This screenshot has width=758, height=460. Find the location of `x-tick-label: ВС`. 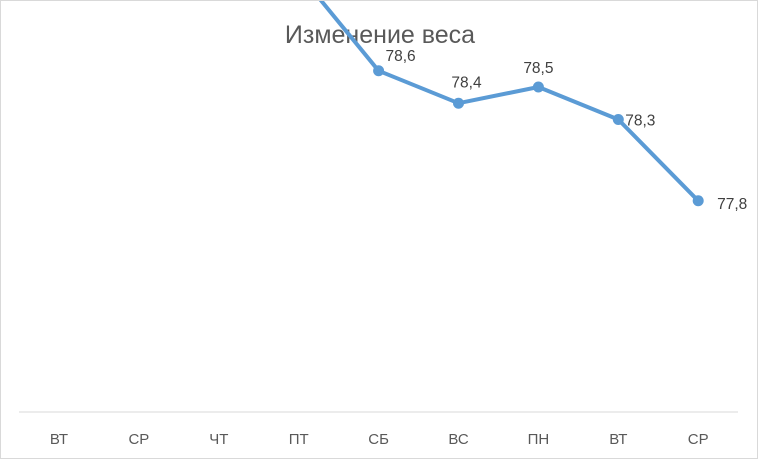

x-tick-label: ВС is located at coordinates (458, 439).